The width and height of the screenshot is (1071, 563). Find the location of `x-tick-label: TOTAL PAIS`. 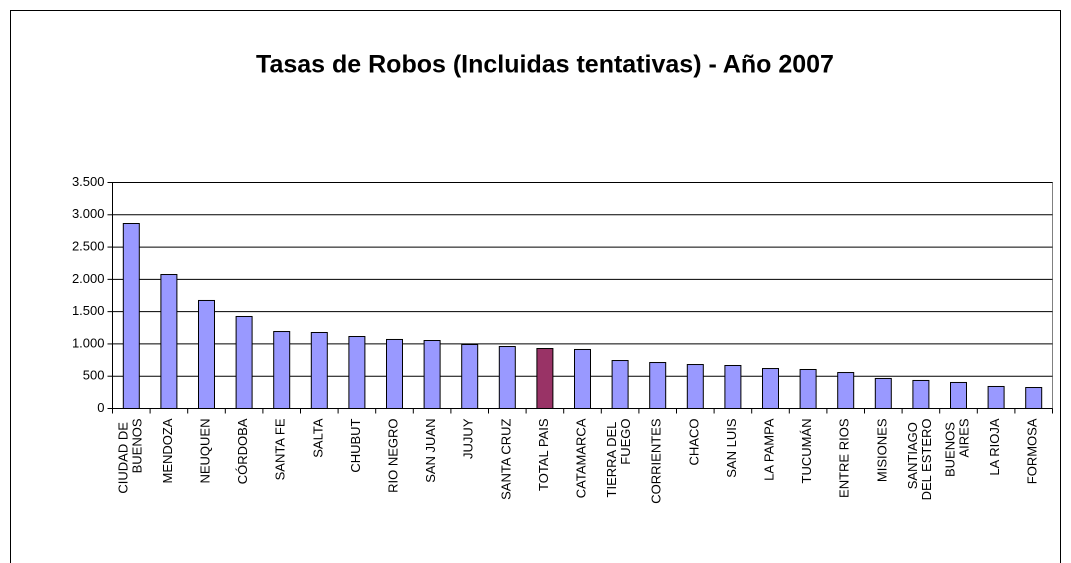

x-tick-label: TOTAL PAIS is located at coordinates (543, 454).